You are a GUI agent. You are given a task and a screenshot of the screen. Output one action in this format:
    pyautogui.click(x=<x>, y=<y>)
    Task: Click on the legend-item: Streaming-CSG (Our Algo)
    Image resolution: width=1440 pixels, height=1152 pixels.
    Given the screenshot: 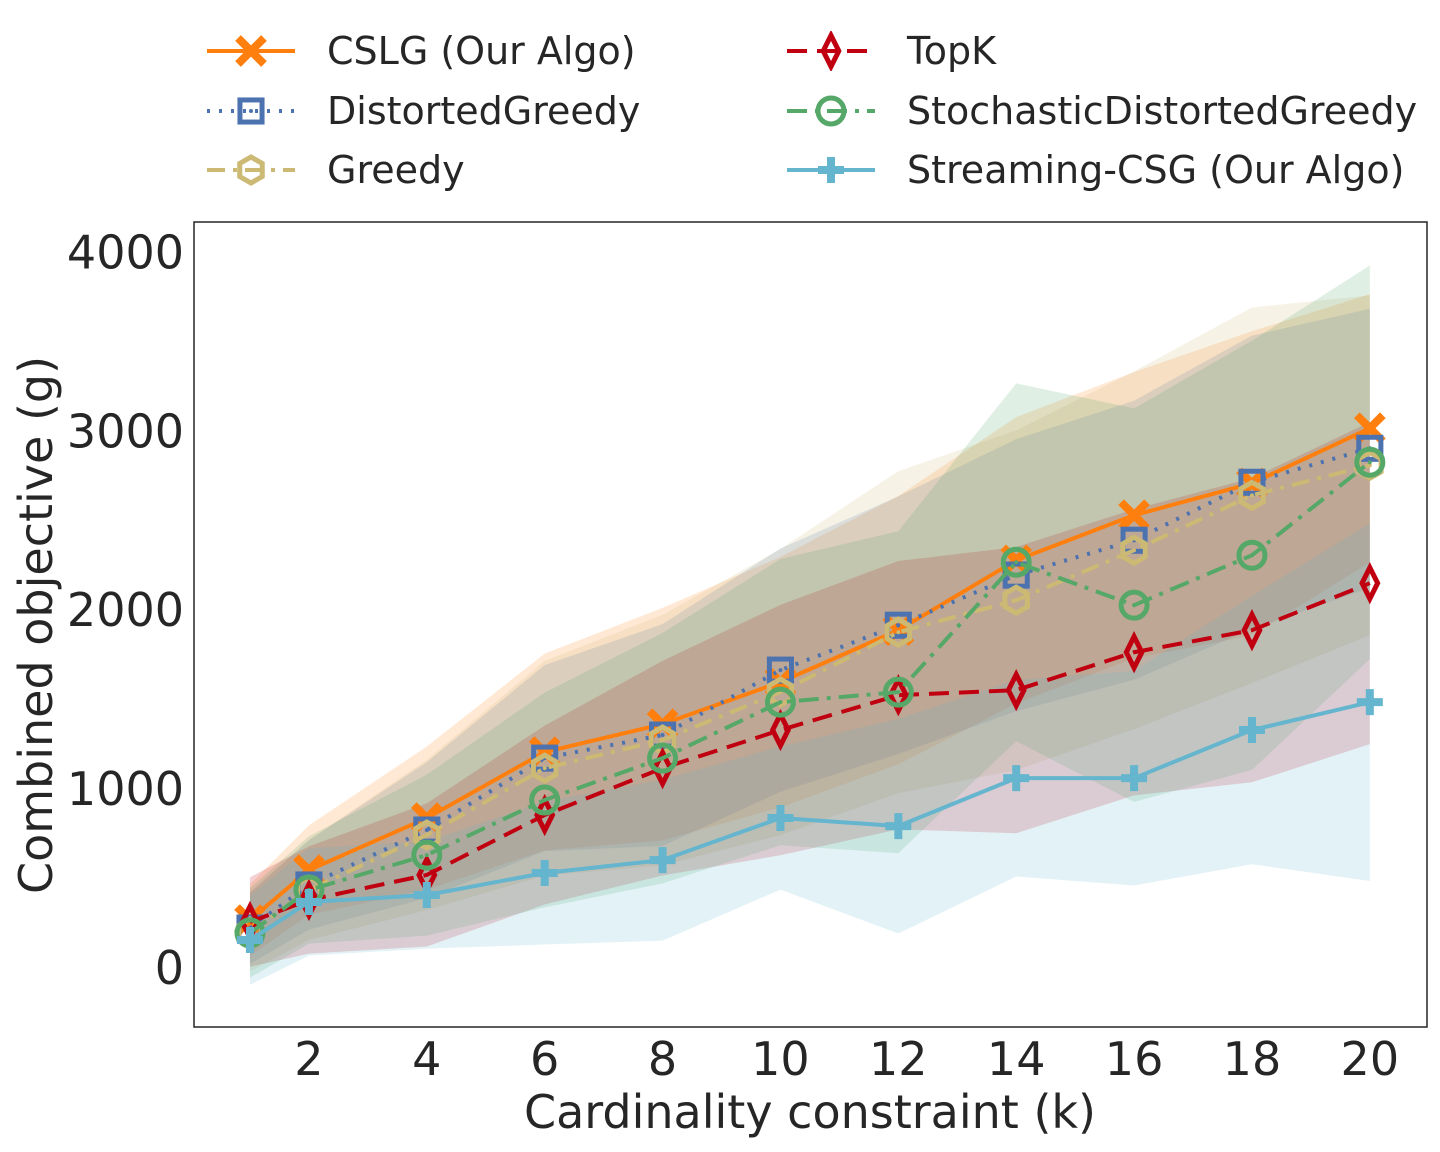 What is the action you would take?
    pyautogui.click(x=1094, y=170)
    